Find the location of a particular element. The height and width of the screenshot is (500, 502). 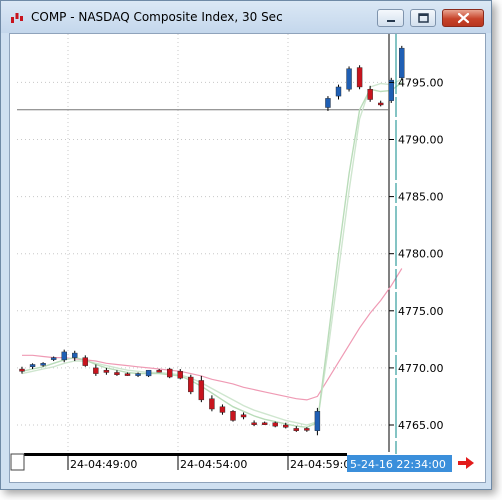

x-tick-label: 24-04:54:00 is located at coordinates (213, 464).